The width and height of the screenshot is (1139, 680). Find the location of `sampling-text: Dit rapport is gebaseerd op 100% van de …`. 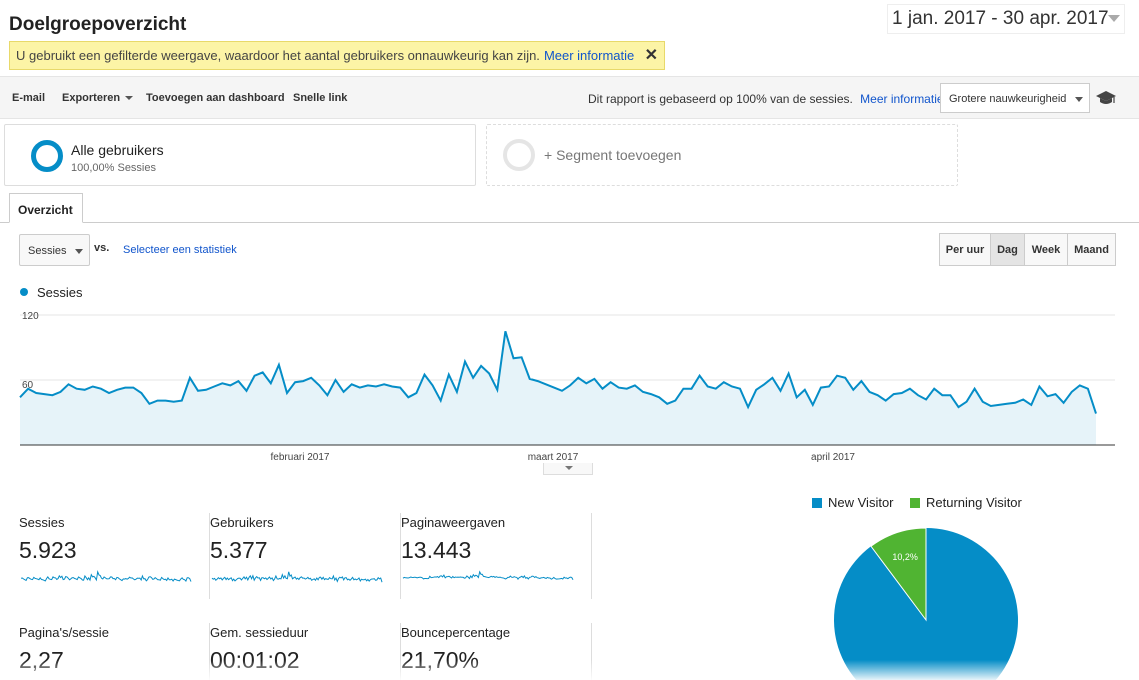

sampling-text: Dit rapport is gebaseerd op 100% van de … is located at coordinates (720, 99).